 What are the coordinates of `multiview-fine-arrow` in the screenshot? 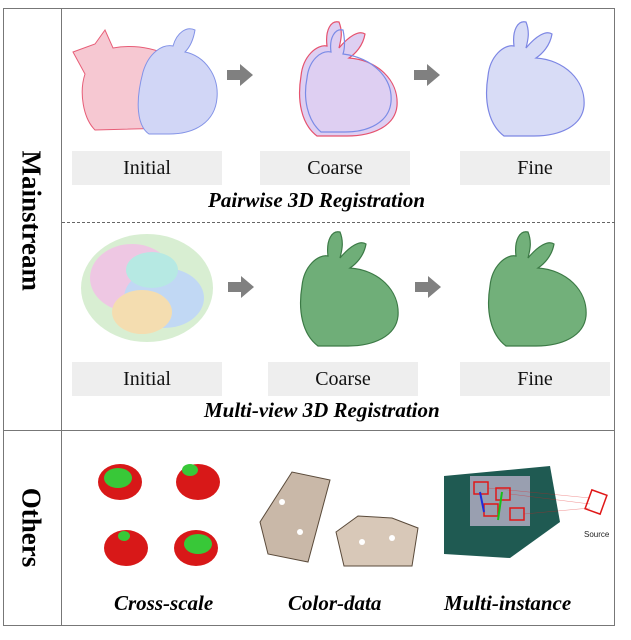 It's located at (428, 287).